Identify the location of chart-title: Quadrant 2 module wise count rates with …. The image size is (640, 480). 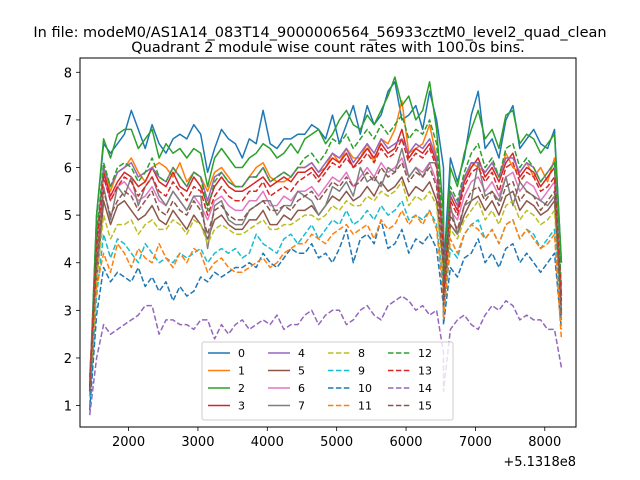
(328, 48).